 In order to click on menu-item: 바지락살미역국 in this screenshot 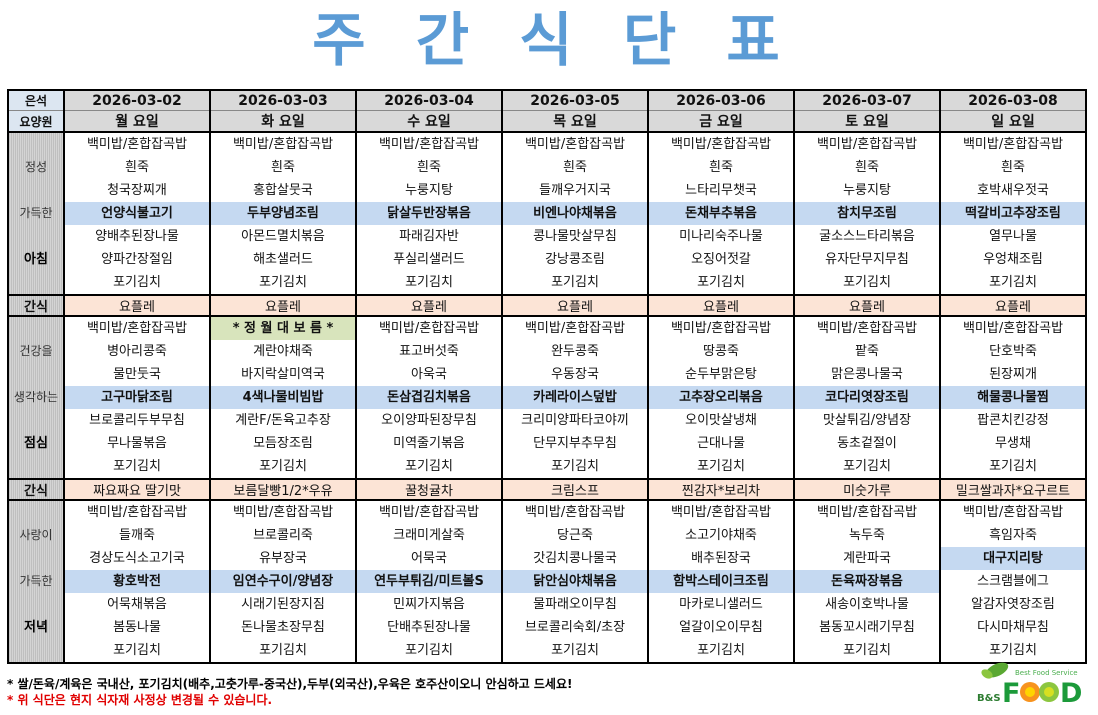, I will do `click(283, 374)`.